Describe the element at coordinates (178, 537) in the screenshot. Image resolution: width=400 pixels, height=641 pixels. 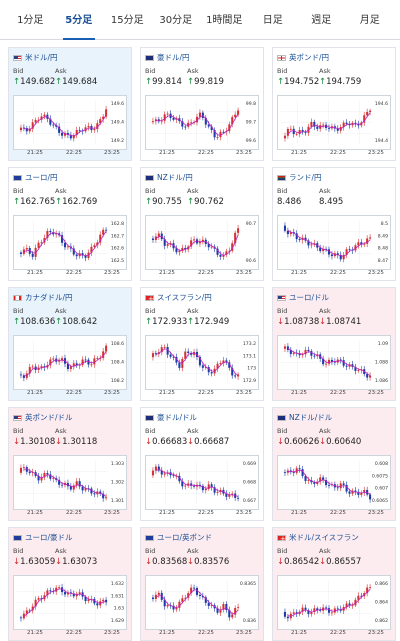
I see `pair-title: ユーロ/英ポンド` at that location.